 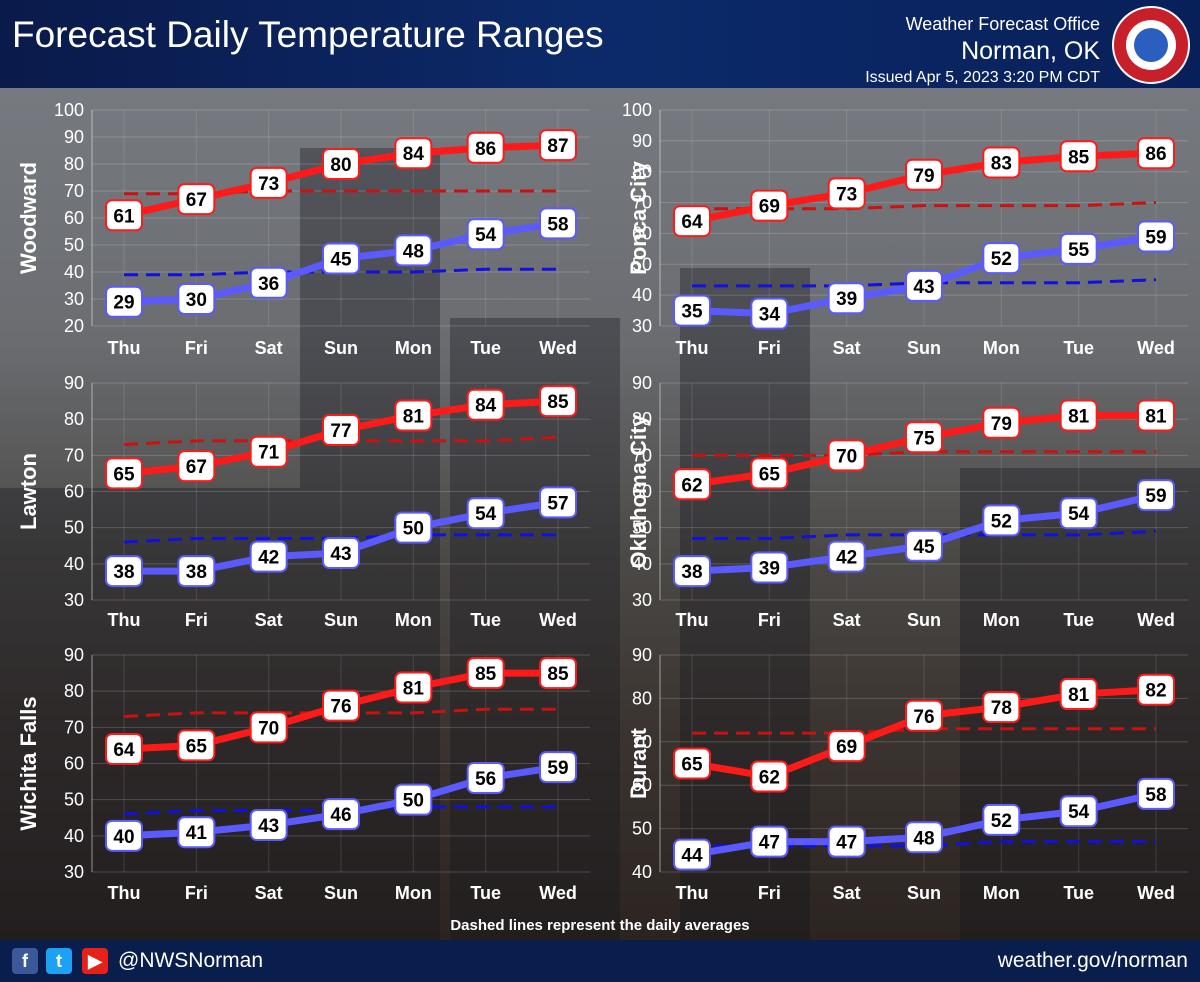 What do you see at coordinates (486, 406) in the screenshot?
I see `high-temperature-label: 84` at bounding box center [486, 406].